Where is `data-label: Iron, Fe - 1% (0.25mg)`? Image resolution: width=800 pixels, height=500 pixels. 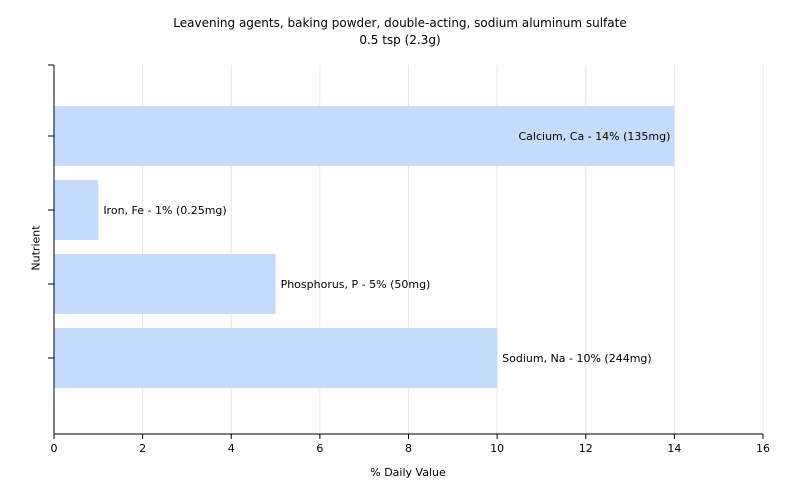 data-label: Iron, Fe - 1% (0.25mg) is located at coordinates (164, 210).